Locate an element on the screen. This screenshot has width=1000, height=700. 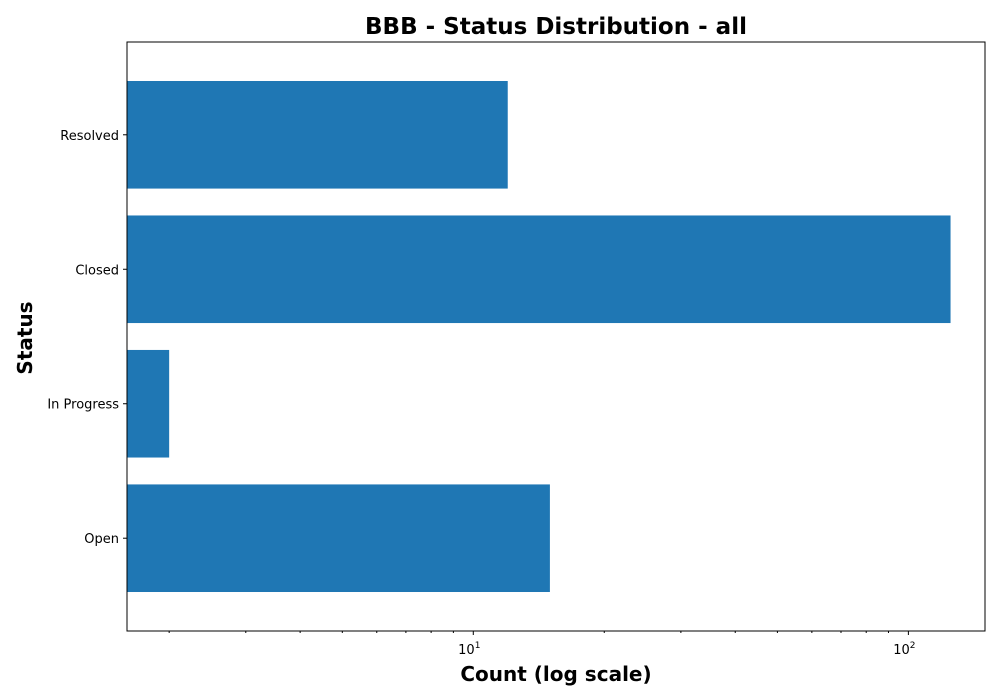
x-tick-label: 10¹ is located at coordinates (469, 649).